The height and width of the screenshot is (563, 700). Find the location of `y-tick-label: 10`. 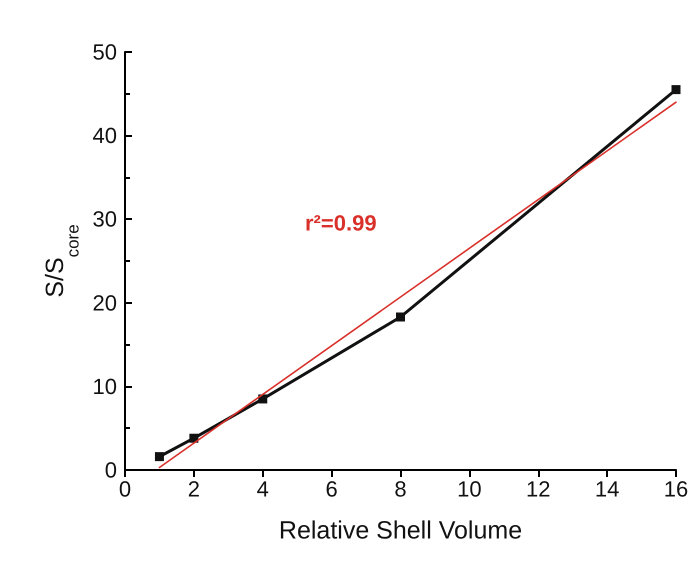

y-tick-label: 10 is located at coordinates (104, 386).